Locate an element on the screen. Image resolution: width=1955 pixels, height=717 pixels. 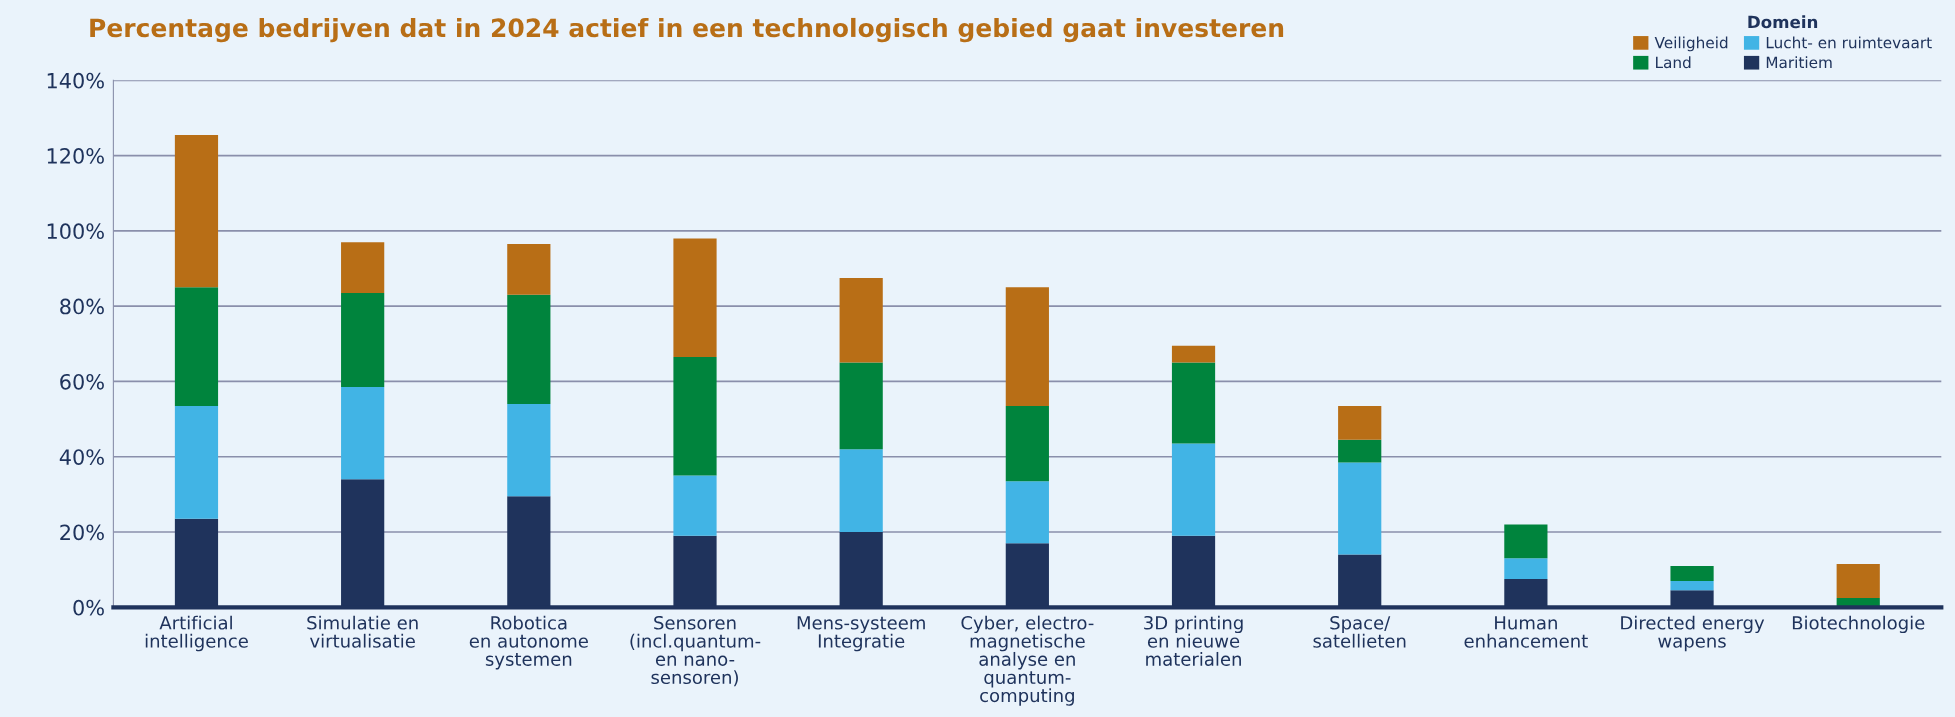
x-tick-label: Robotica en autonome systemen is located at coordinates (528, 642).